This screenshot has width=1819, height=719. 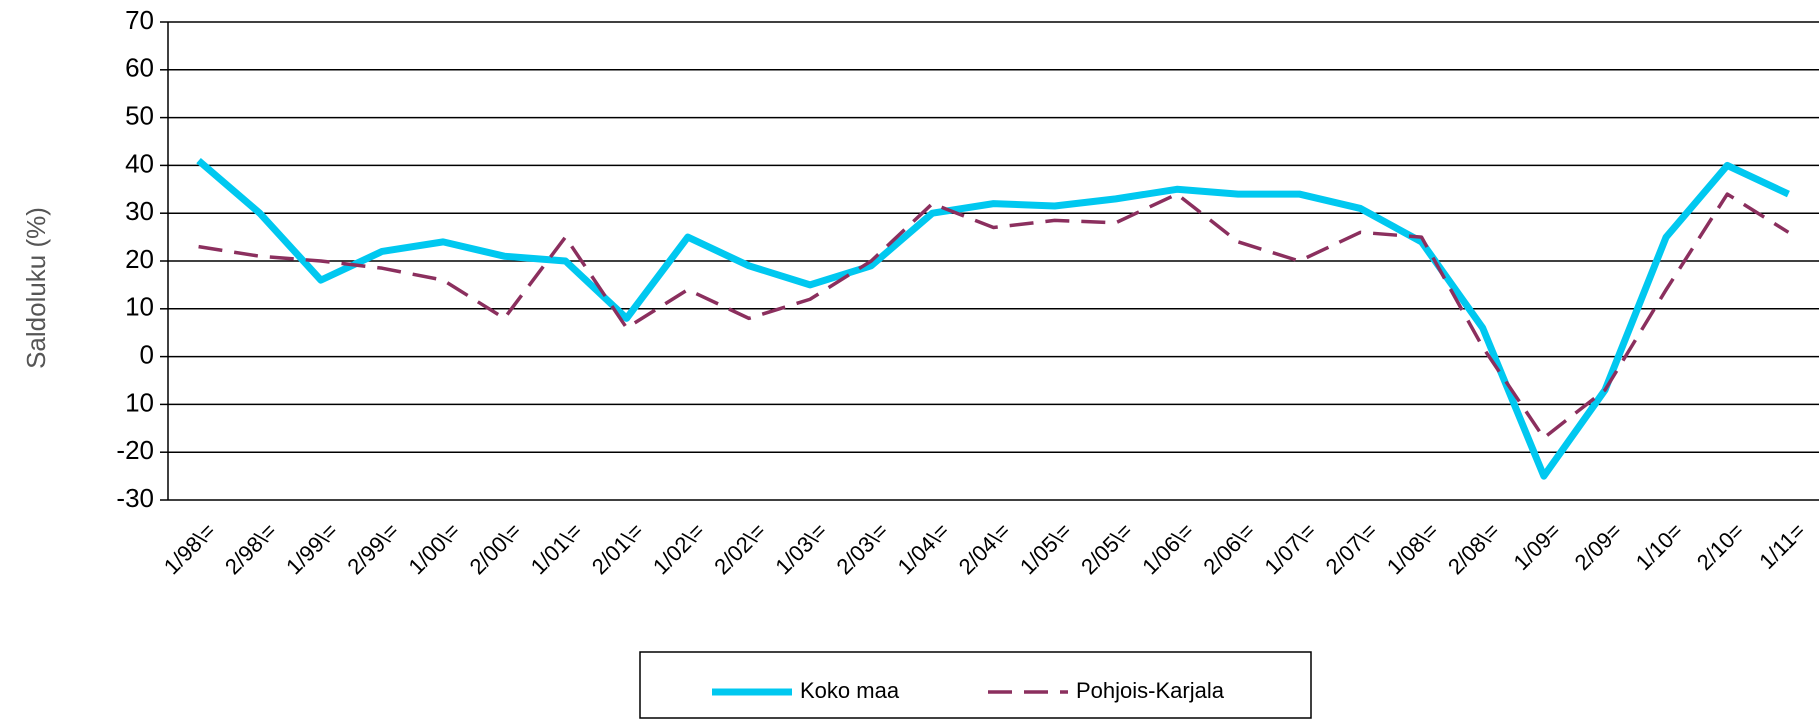 What do you see at coordinates (139, 68) in the screenshot?
I see `y-tick-label: 60` at bounding box center [139, 68].